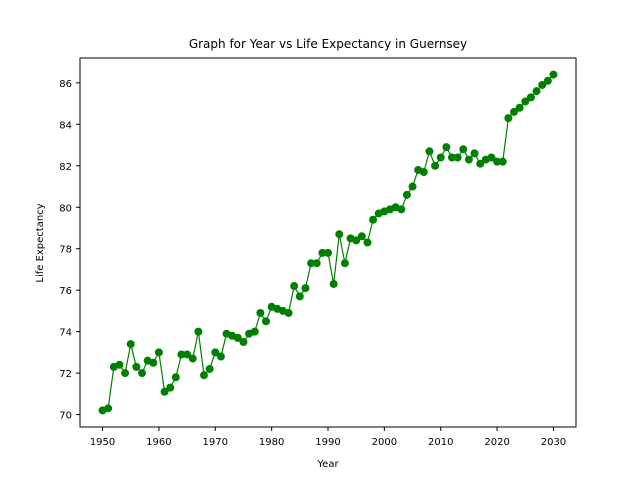 This screenshot has height=480, width=640. Describe the element at coordinates (65, 125) in the screenshot. I see `y-tick-label: 84` at that location.